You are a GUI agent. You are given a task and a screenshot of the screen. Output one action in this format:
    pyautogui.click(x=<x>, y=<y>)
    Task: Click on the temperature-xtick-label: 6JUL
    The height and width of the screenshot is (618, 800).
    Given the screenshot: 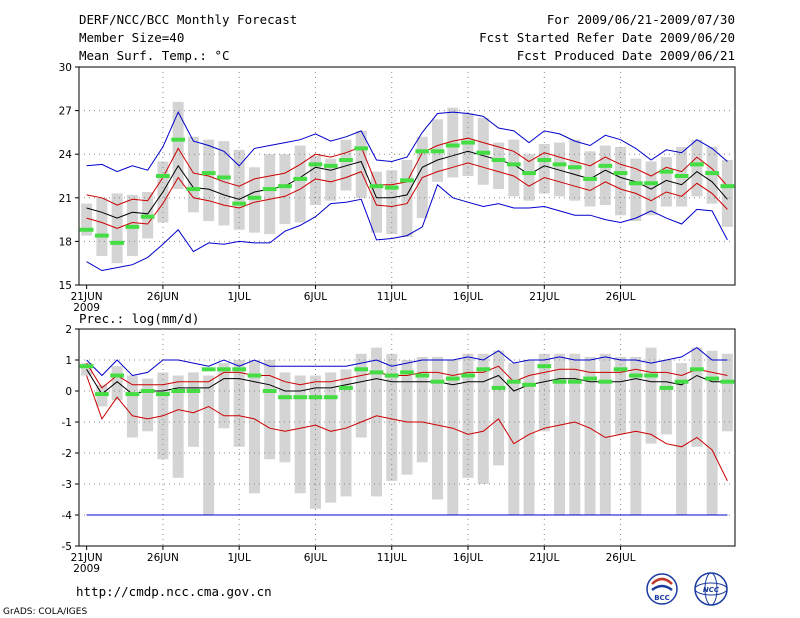 What is the action you would take?
    pyautogui.click(x=315, y=297)
    